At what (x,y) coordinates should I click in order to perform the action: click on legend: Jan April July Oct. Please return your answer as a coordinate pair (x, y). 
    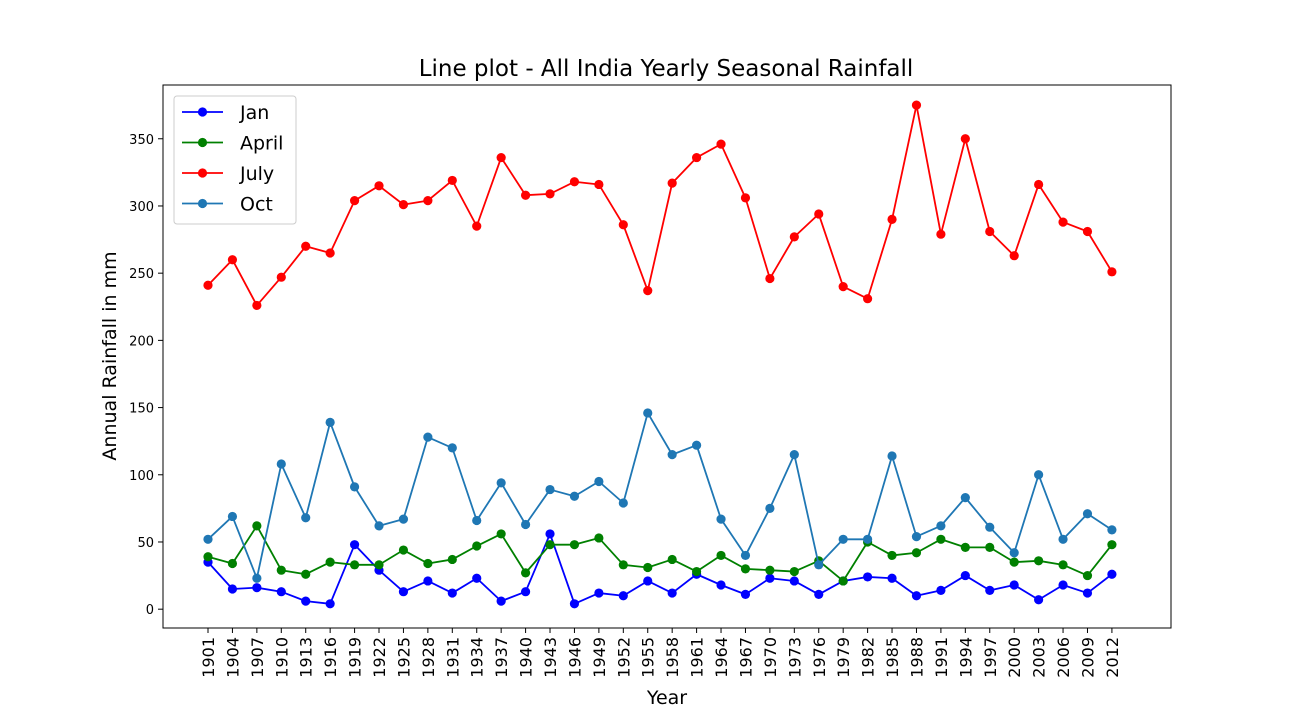
    Looking at the image, I should click on (235, 160).